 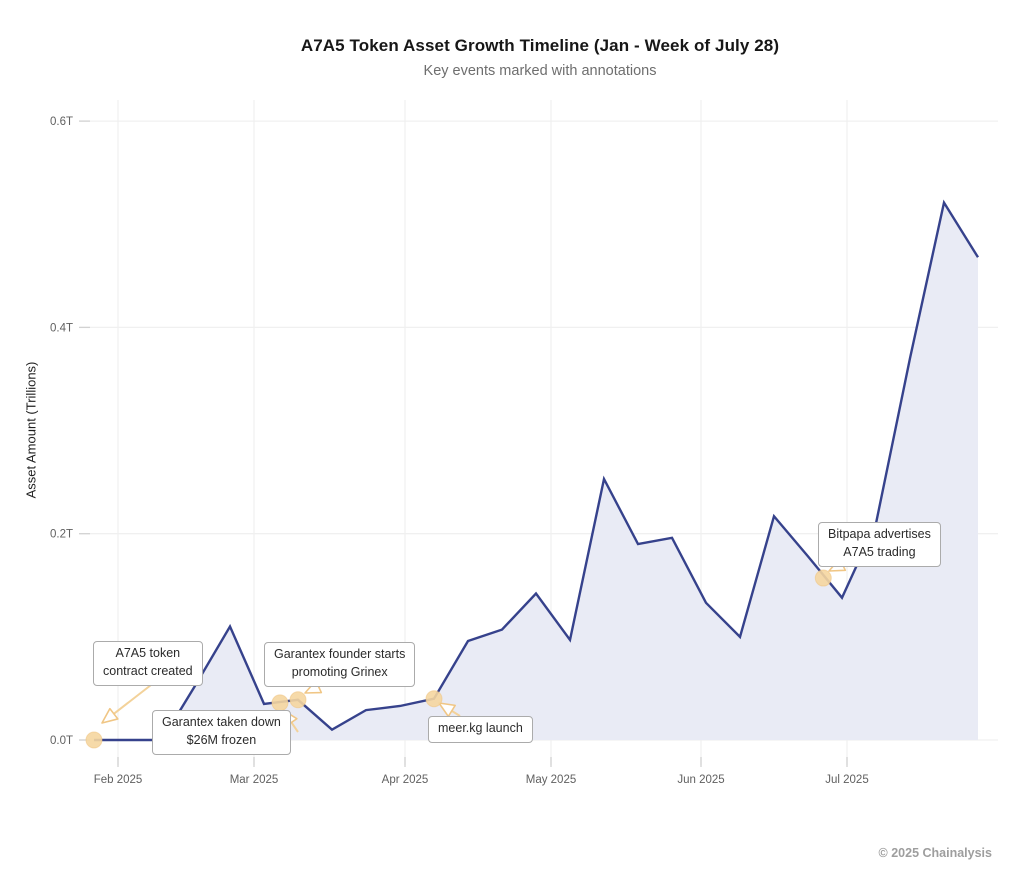 I want to click on annotation-bitpapa-advertises: Bitpapa advertises A7A5 trading, so click(x=879, y=544).